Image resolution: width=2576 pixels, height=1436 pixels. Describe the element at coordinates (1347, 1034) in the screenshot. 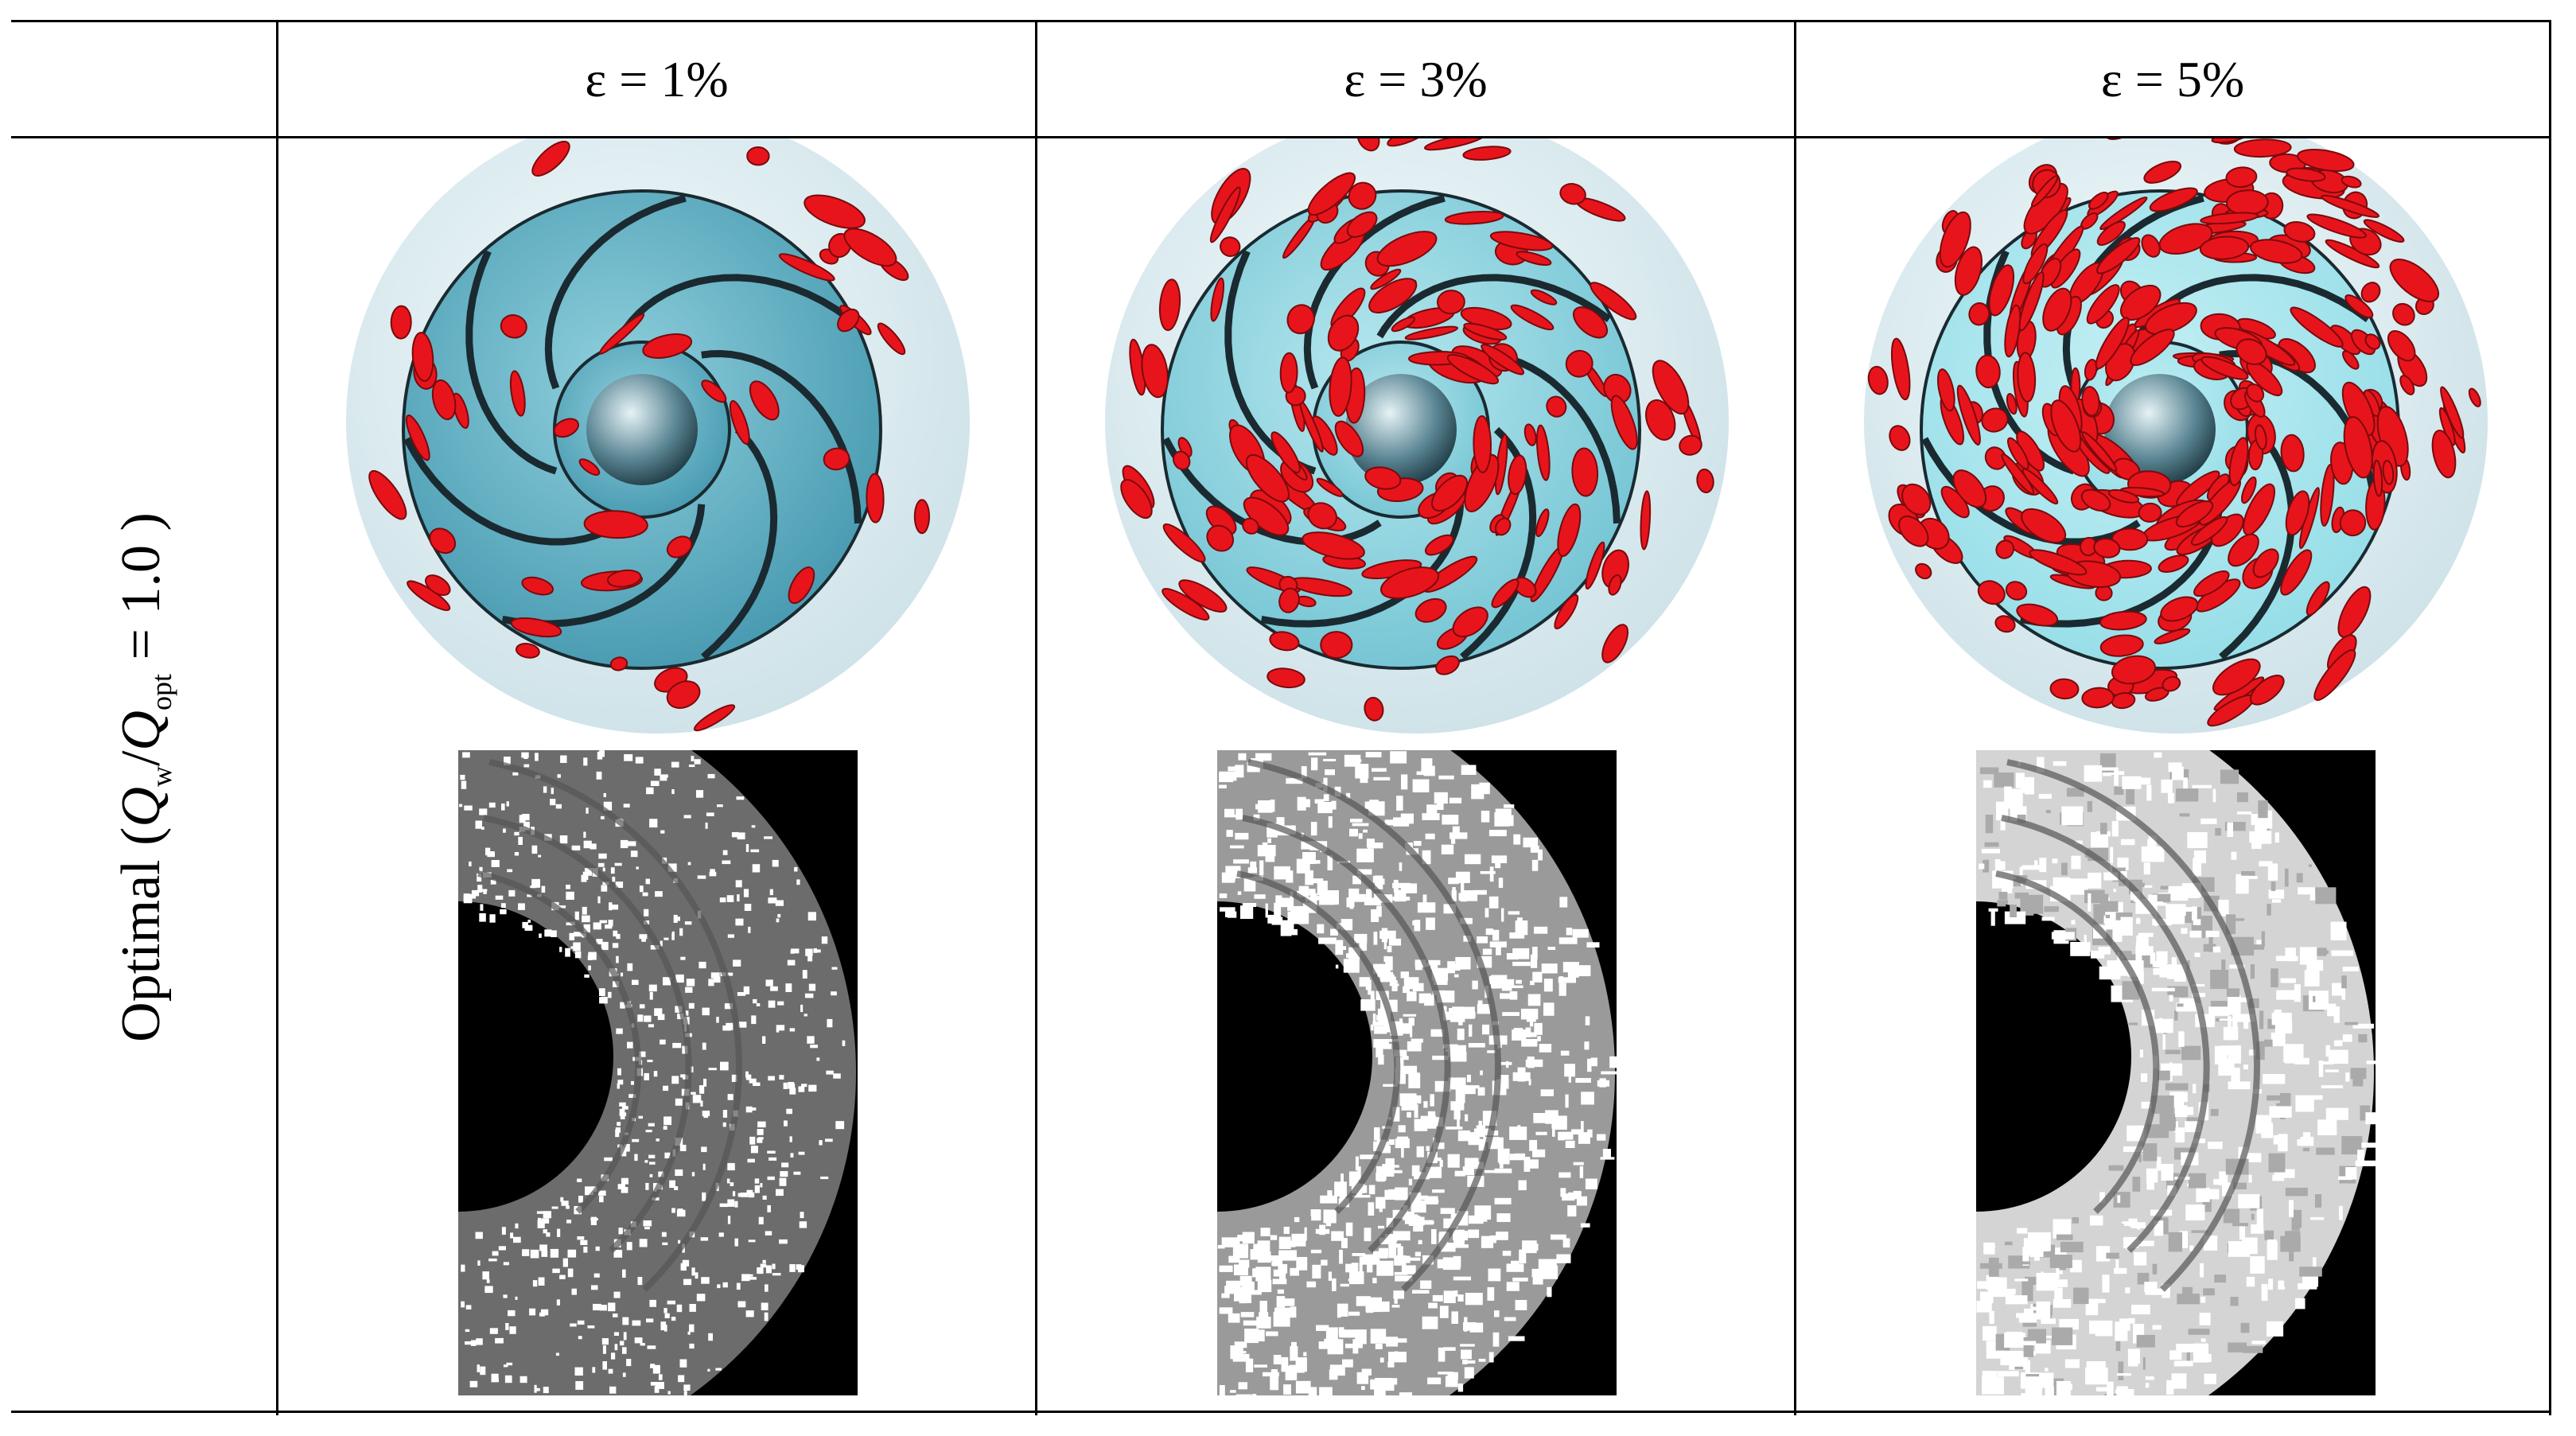

I see `blade-trace` at that location.